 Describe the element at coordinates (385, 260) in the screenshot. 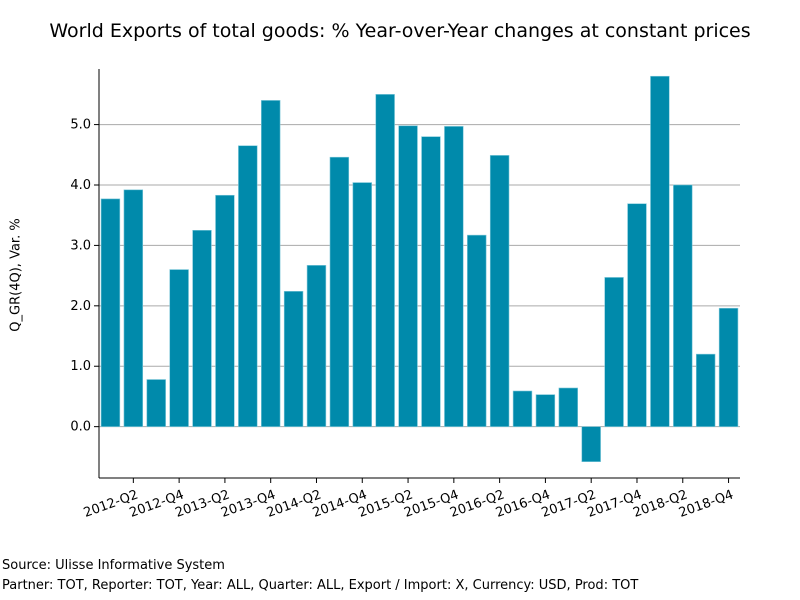

I see `bar-2015-Q1` at that location.